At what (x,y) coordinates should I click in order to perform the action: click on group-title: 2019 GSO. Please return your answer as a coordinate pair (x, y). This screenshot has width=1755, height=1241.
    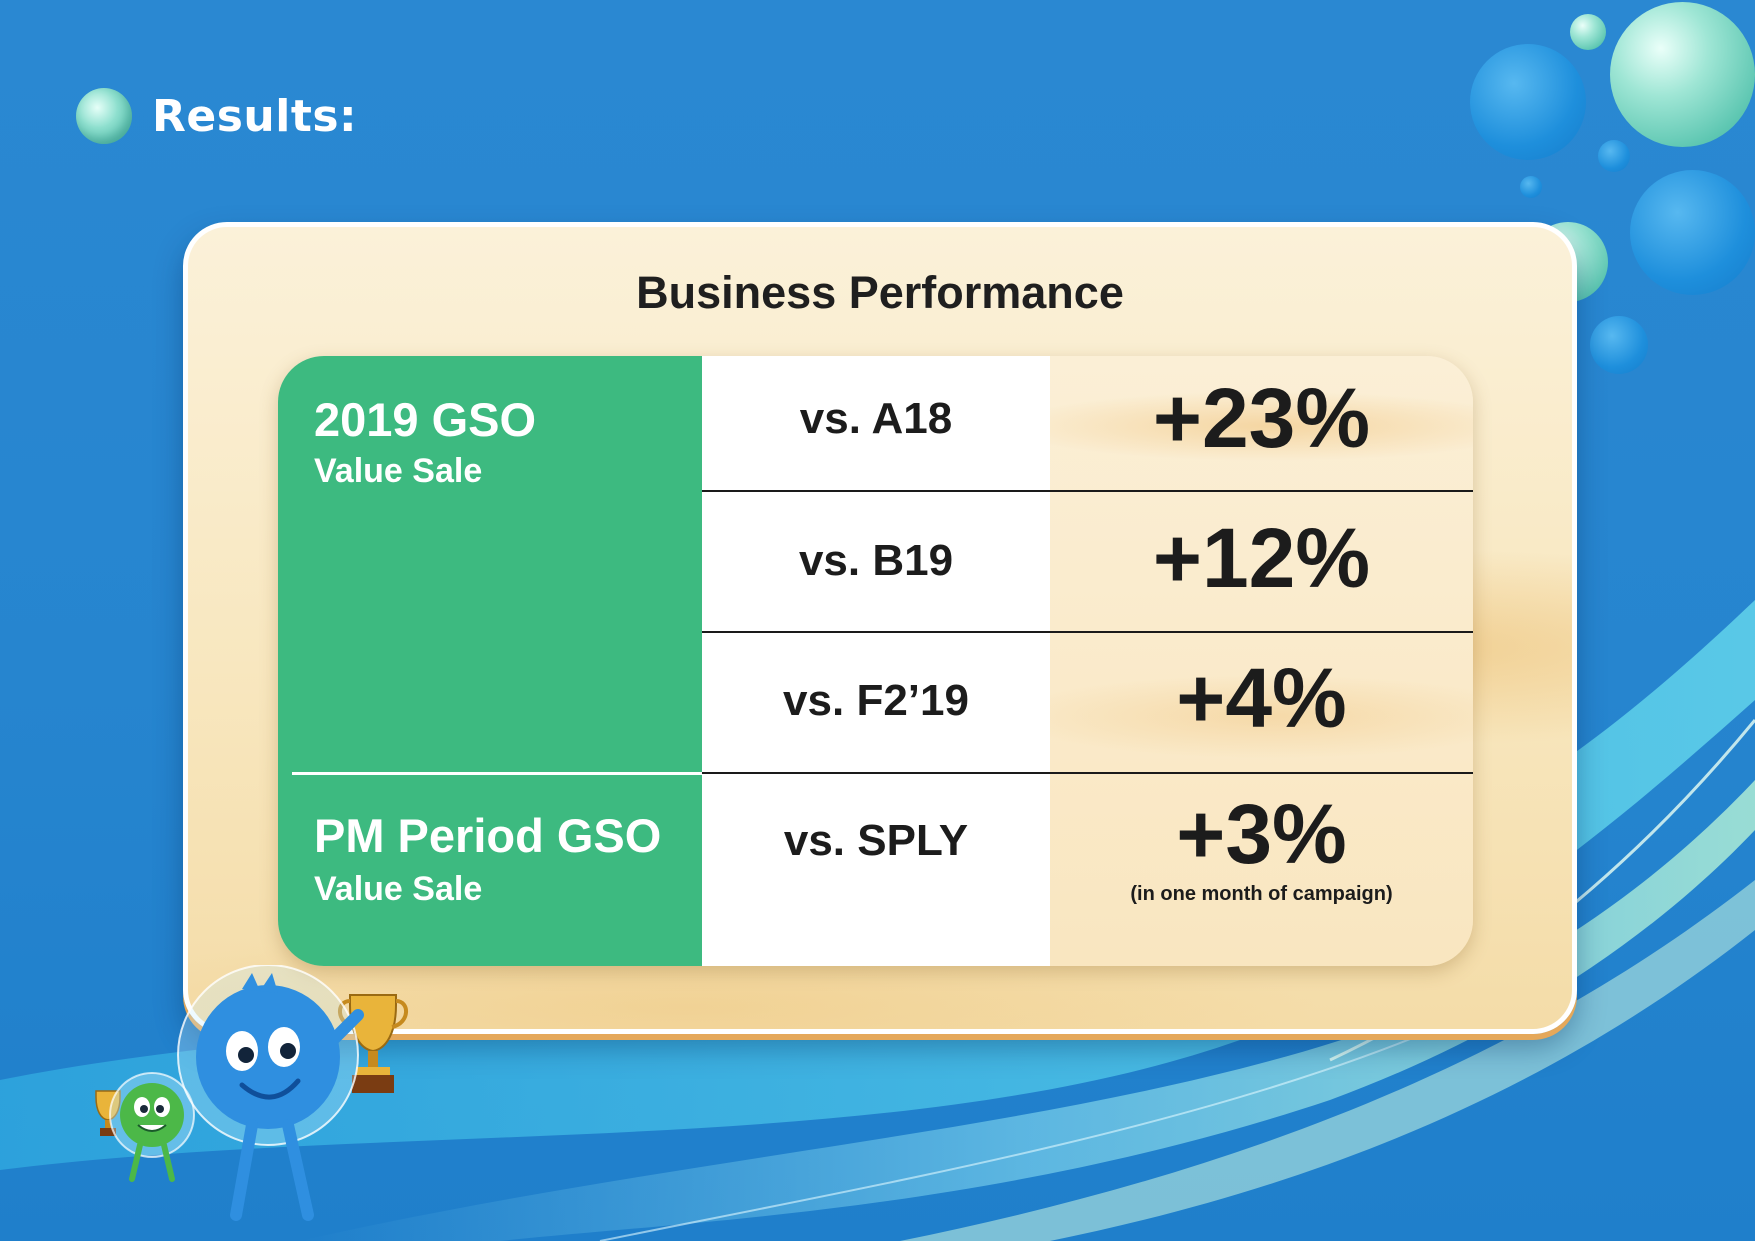
    Looking at the image, I should click on (425, 419).